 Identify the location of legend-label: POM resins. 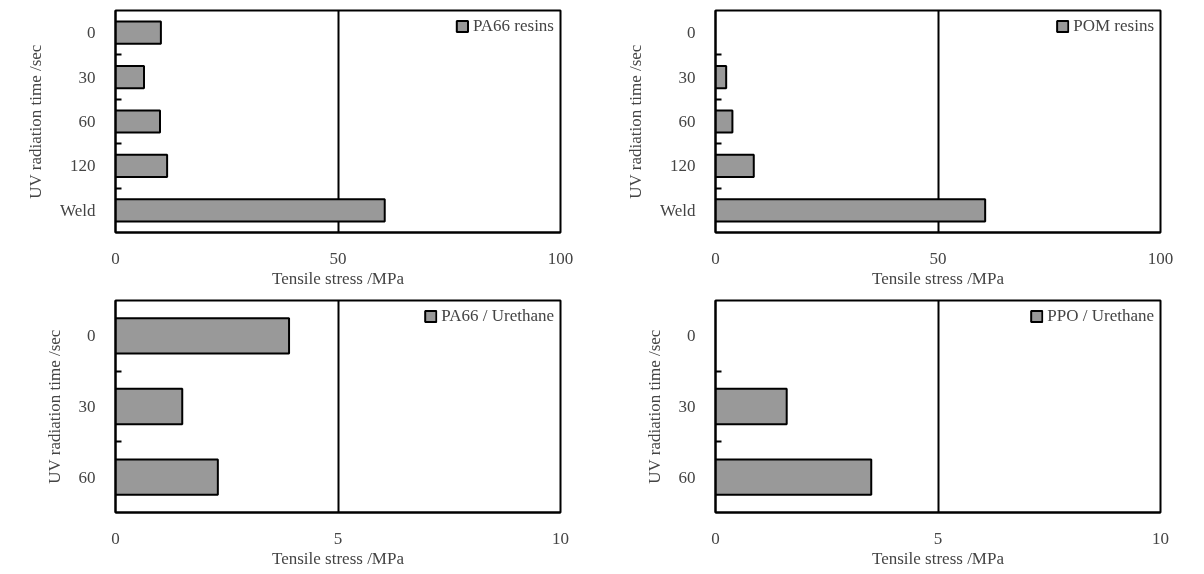
(1113, 26).